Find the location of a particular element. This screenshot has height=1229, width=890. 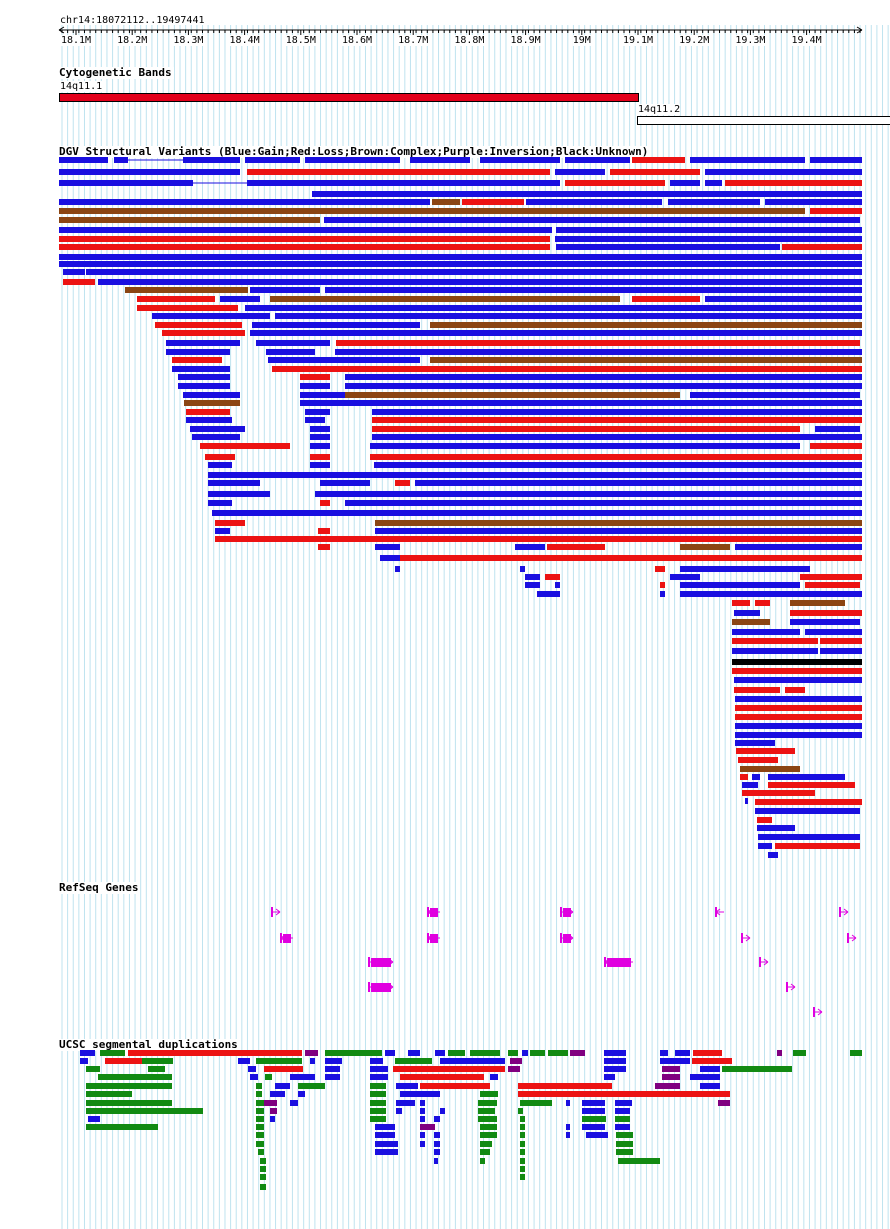

segdup-features is located at coordinates (445, 1125).